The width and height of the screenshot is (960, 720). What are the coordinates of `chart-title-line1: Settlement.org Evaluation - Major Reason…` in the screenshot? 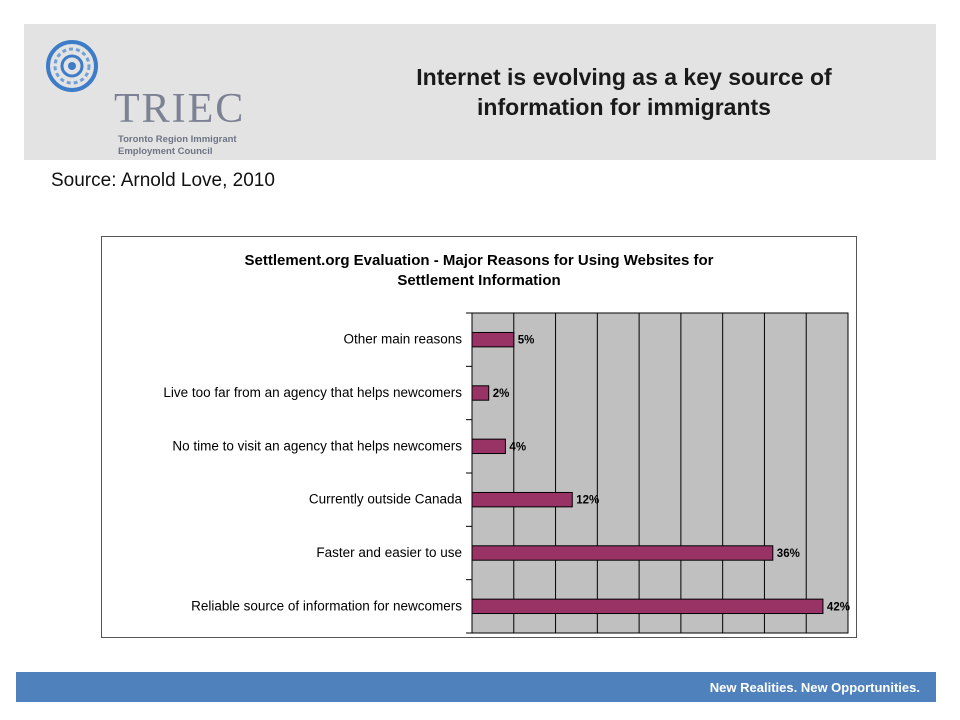 It's located at (479, 260).